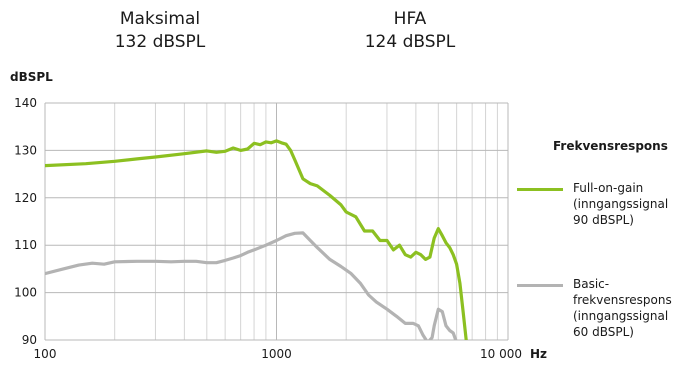  What do you see at coordinates (603, 220) in the screenshot?
I see `legend-label-line: 90 dBSPL)` at bounding box center [603, 220].